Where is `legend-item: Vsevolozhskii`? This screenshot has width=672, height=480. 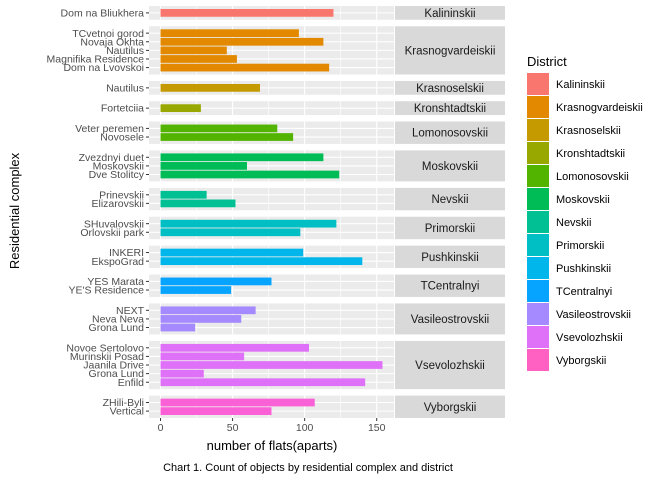
legend-item: Vsevolozhskii is located at coordinates (575, 337).